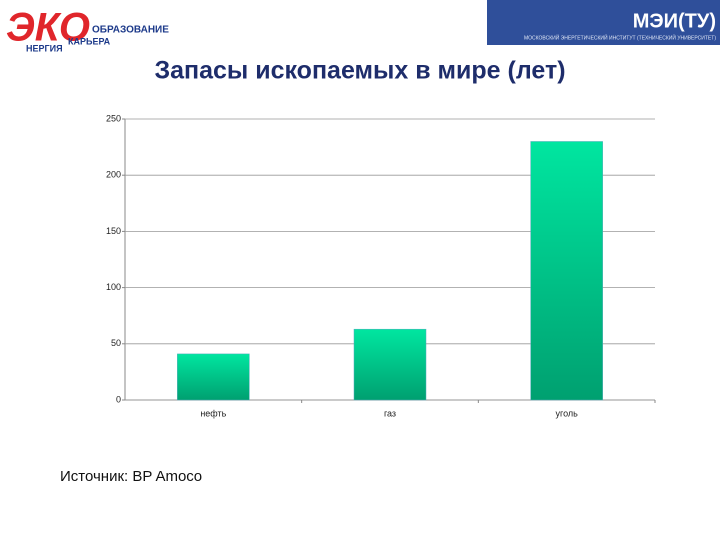 The width and height of the screenshot is (720, 540). Describe the element at coordinates (44, 48) in the screenshot. I see `logo-text: НЕРГИЯ` at that location.